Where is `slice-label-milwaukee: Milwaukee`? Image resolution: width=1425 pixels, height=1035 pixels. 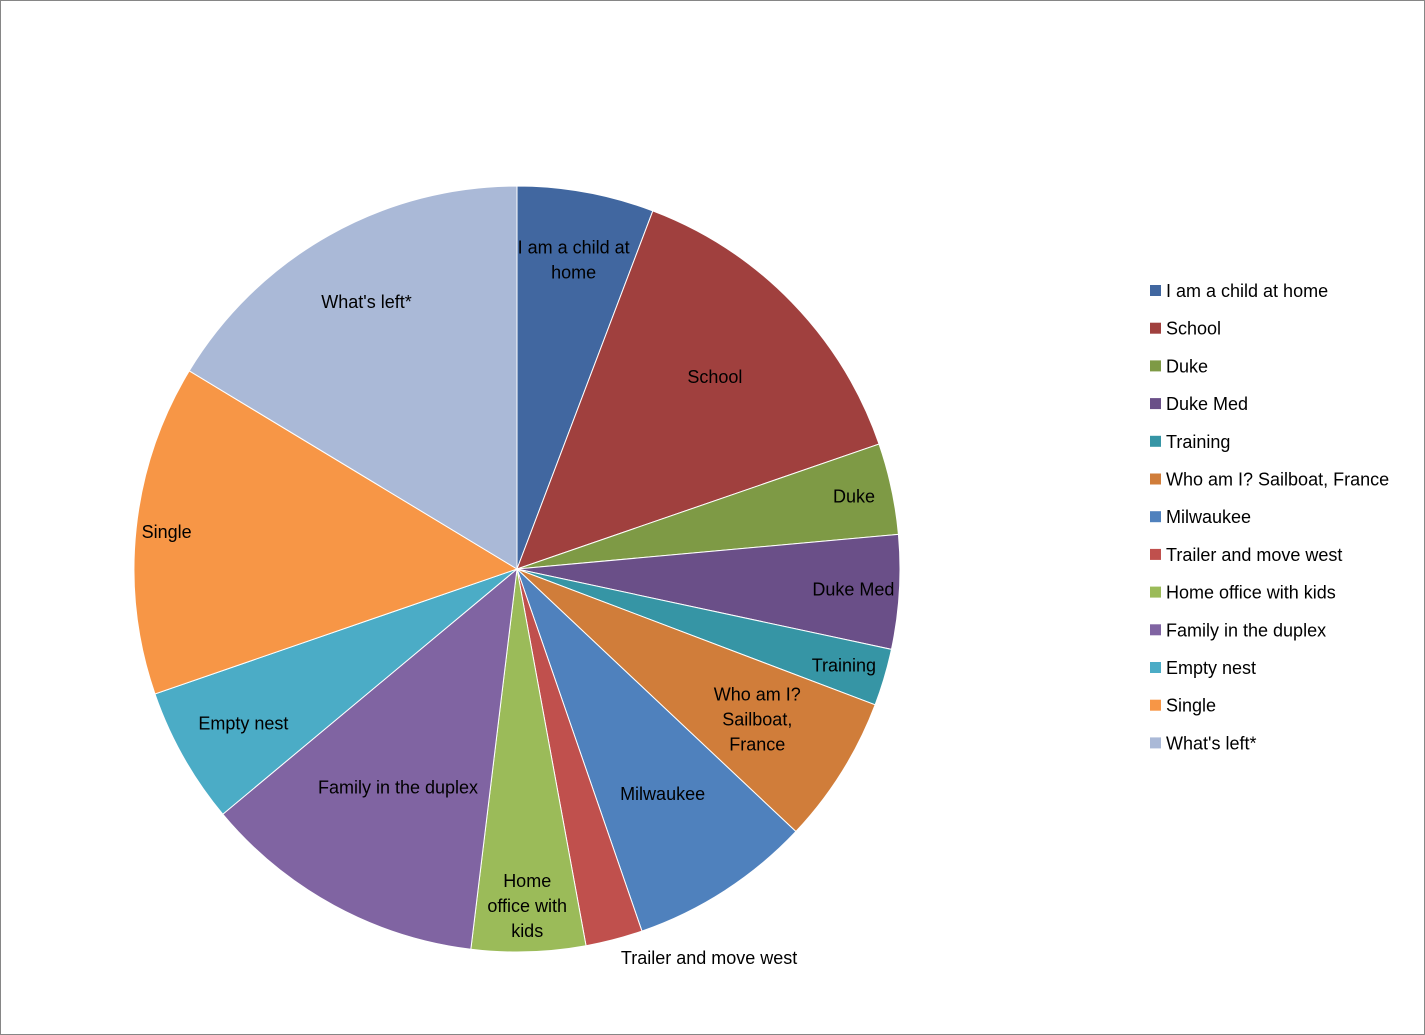
slice-label-milwaukee: Milwaukee is located at coordinates (662, 794).